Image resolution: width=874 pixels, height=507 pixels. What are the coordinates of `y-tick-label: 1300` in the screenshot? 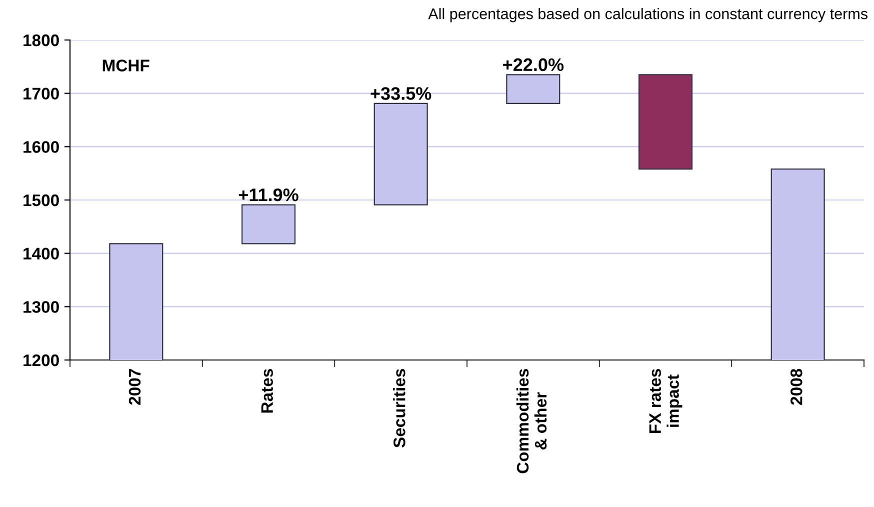 It's located at (41, 307).